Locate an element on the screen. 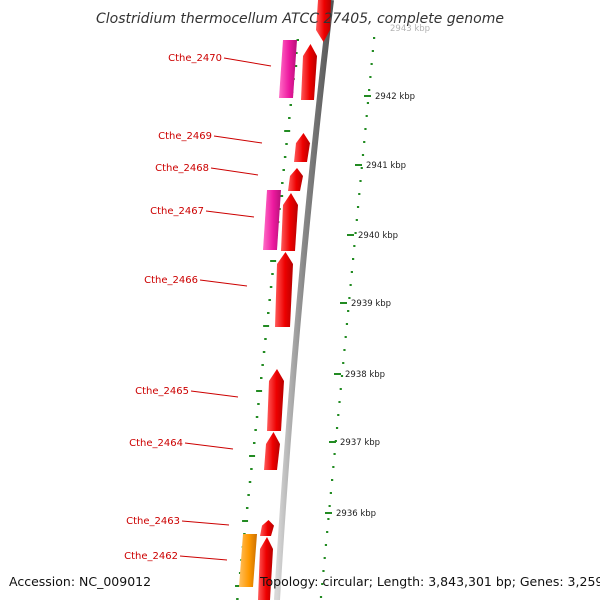 The image size is (600, 600). kbp-tick-label: 2943 kbp is located at coordinates (410, 29).